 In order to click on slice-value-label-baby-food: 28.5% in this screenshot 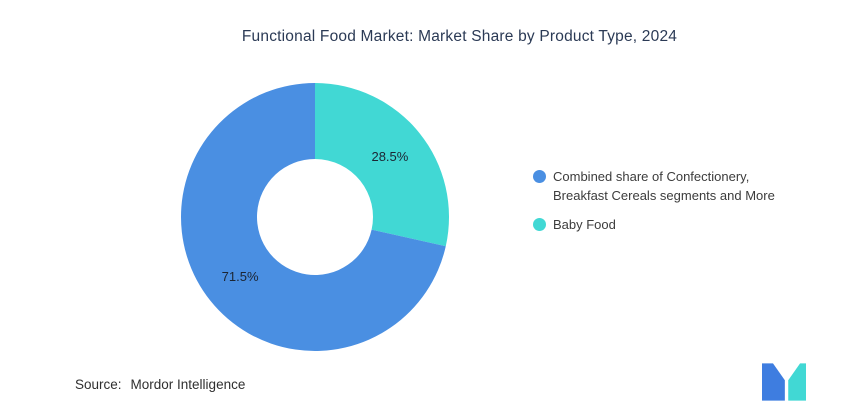, I will do `click(389, 156)`.